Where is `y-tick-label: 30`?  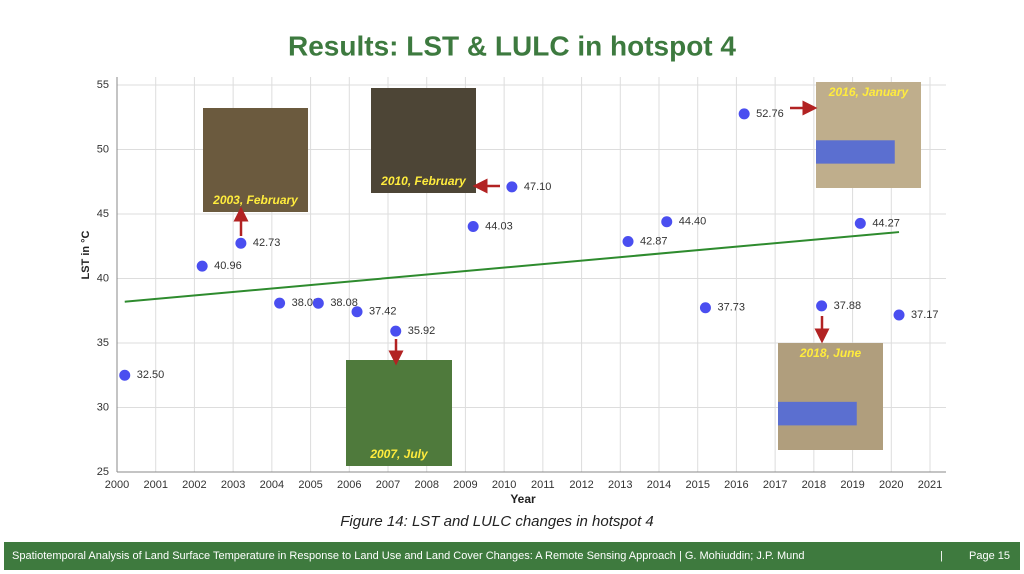
y-tick-label: 30 is located at coordinates (103, 407).